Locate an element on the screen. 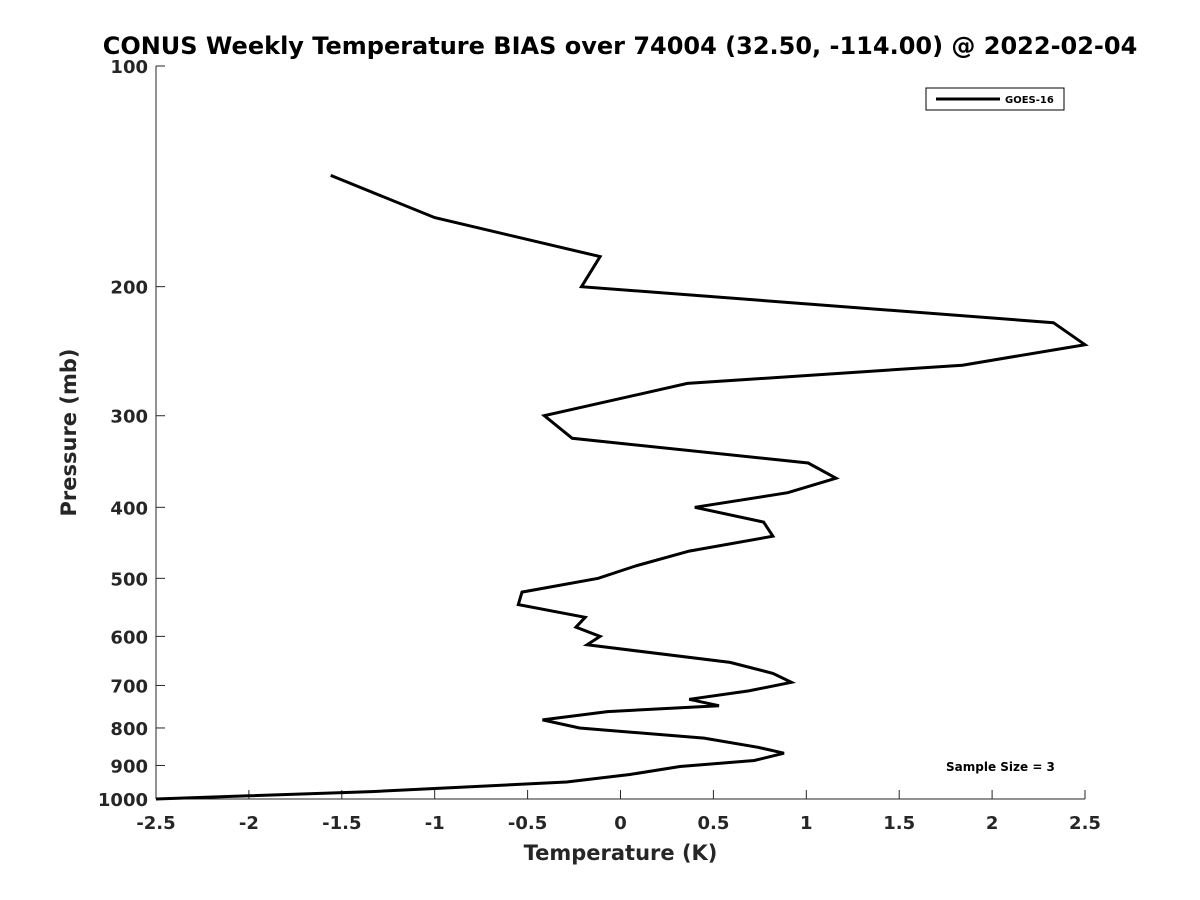 The height and width of the screenshot is (900, 1200). x-tick-label: 1.5 is located at coordinates (899, 823).